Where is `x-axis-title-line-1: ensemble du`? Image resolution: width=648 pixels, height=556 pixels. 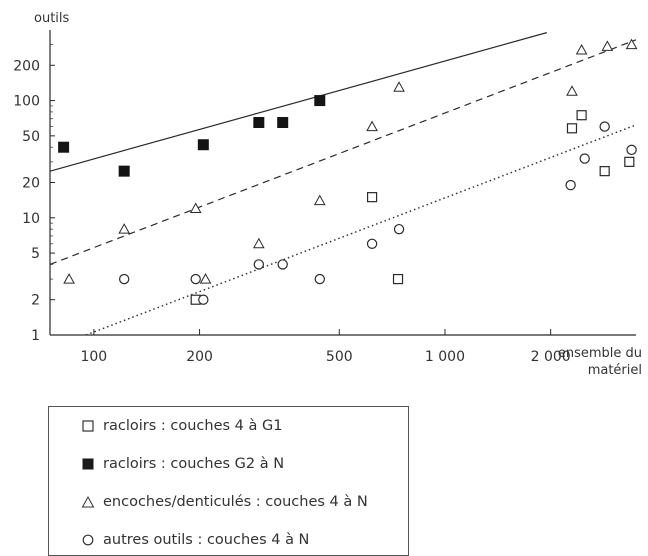
x-axis-title-line-1: ensemble du is located at coordinates (600, 353).